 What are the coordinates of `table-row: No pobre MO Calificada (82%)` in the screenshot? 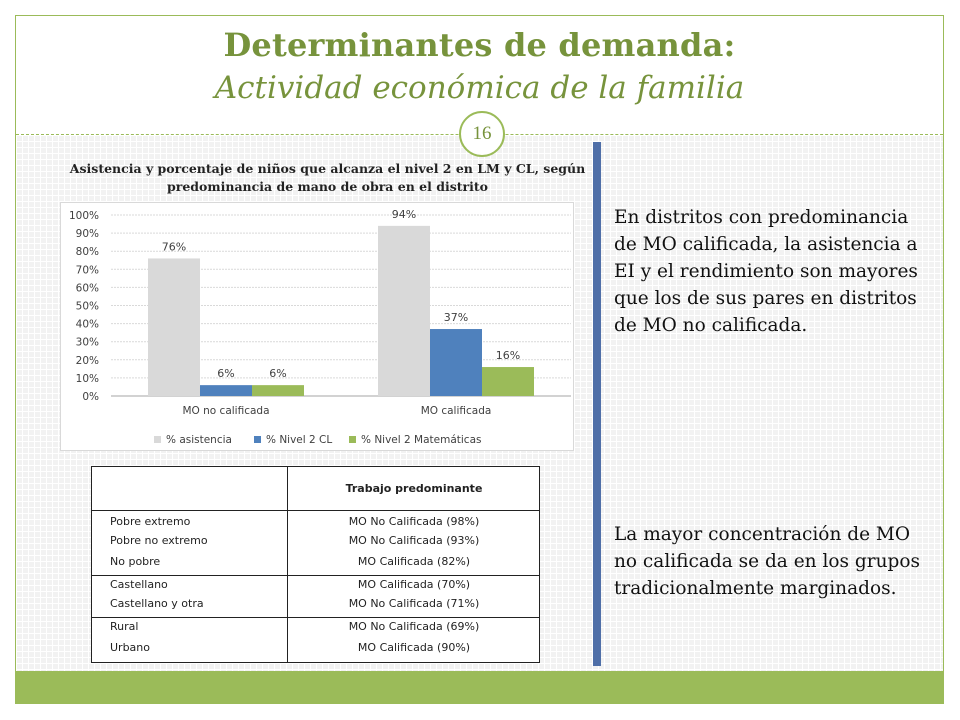 It's located at (316, 562).